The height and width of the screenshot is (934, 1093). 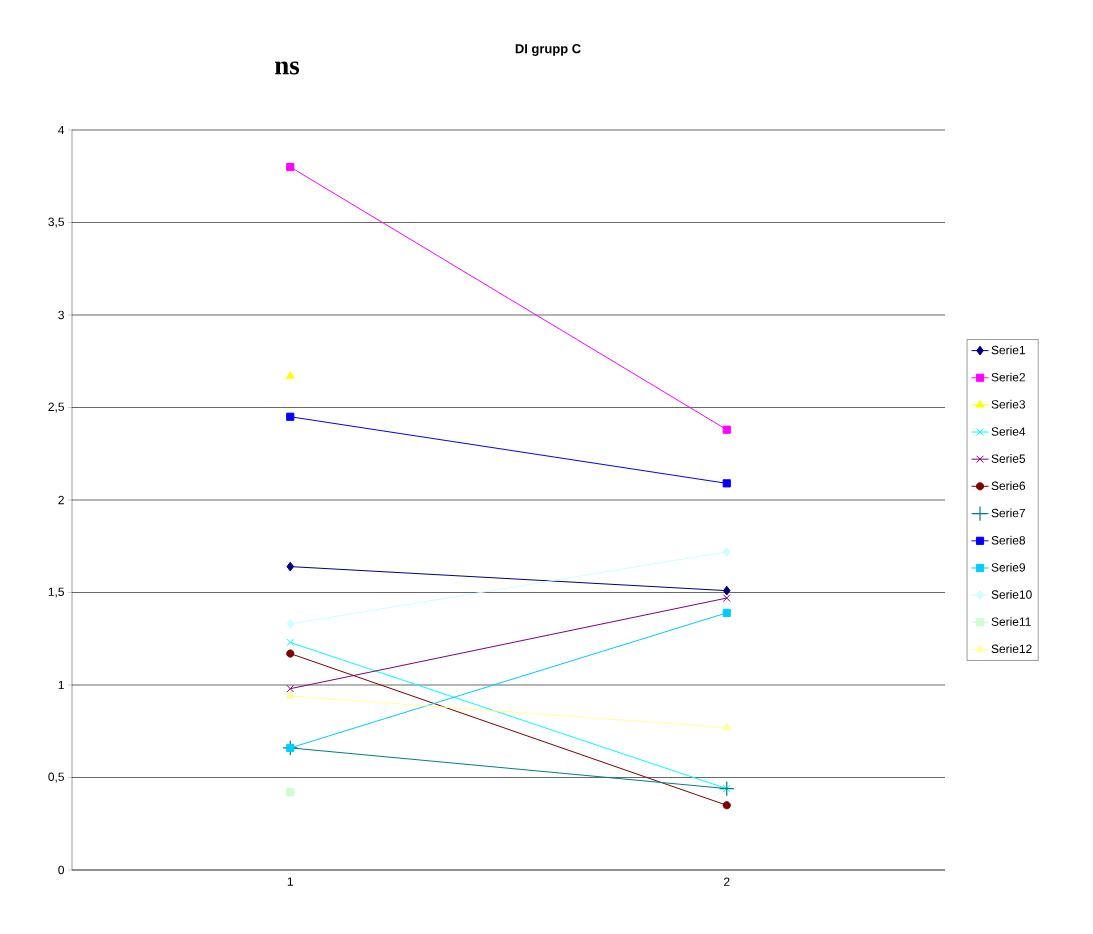 What do you see at coordinates (1008, 404) in the screenshot?
I see `legend-label: Serie3` at bounding box center [1008, 404].